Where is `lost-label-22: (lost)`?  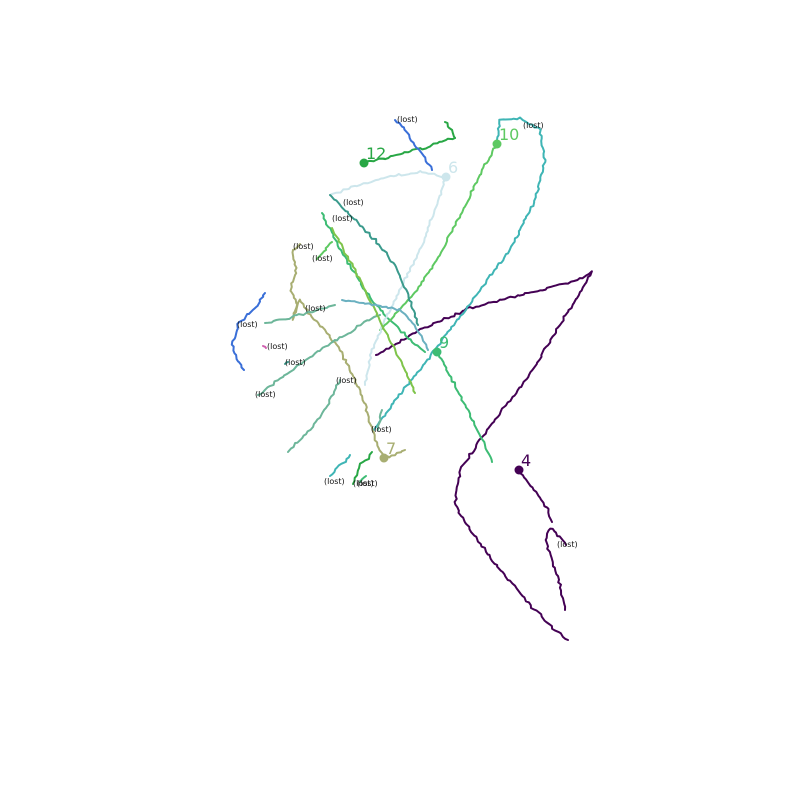 lost-label-22: (lost) is located at coordinates (363, 483).